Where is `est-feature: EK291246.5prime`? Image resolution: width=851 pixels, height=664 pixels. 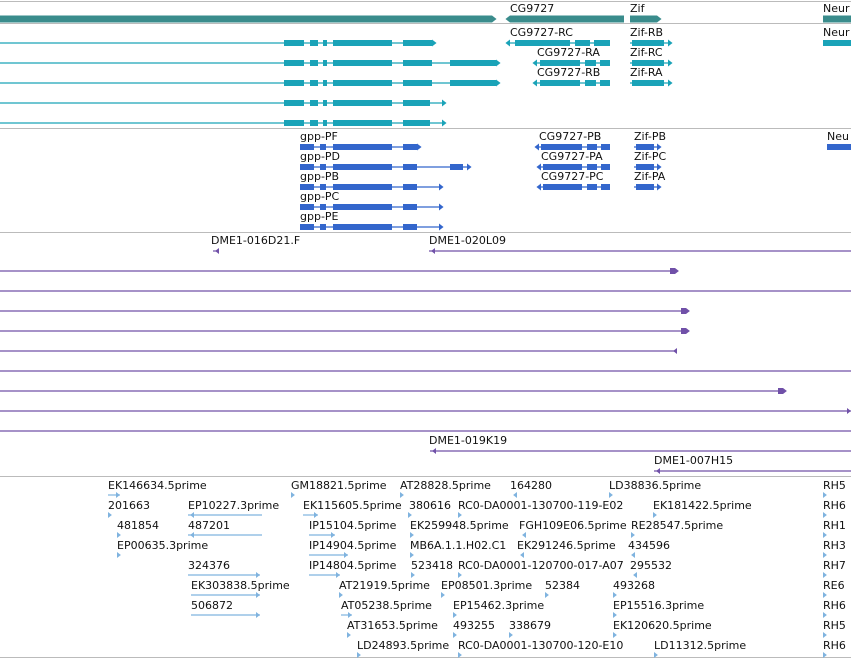
est-feature: EK291246.5prime is located at coordinates (566, 548).